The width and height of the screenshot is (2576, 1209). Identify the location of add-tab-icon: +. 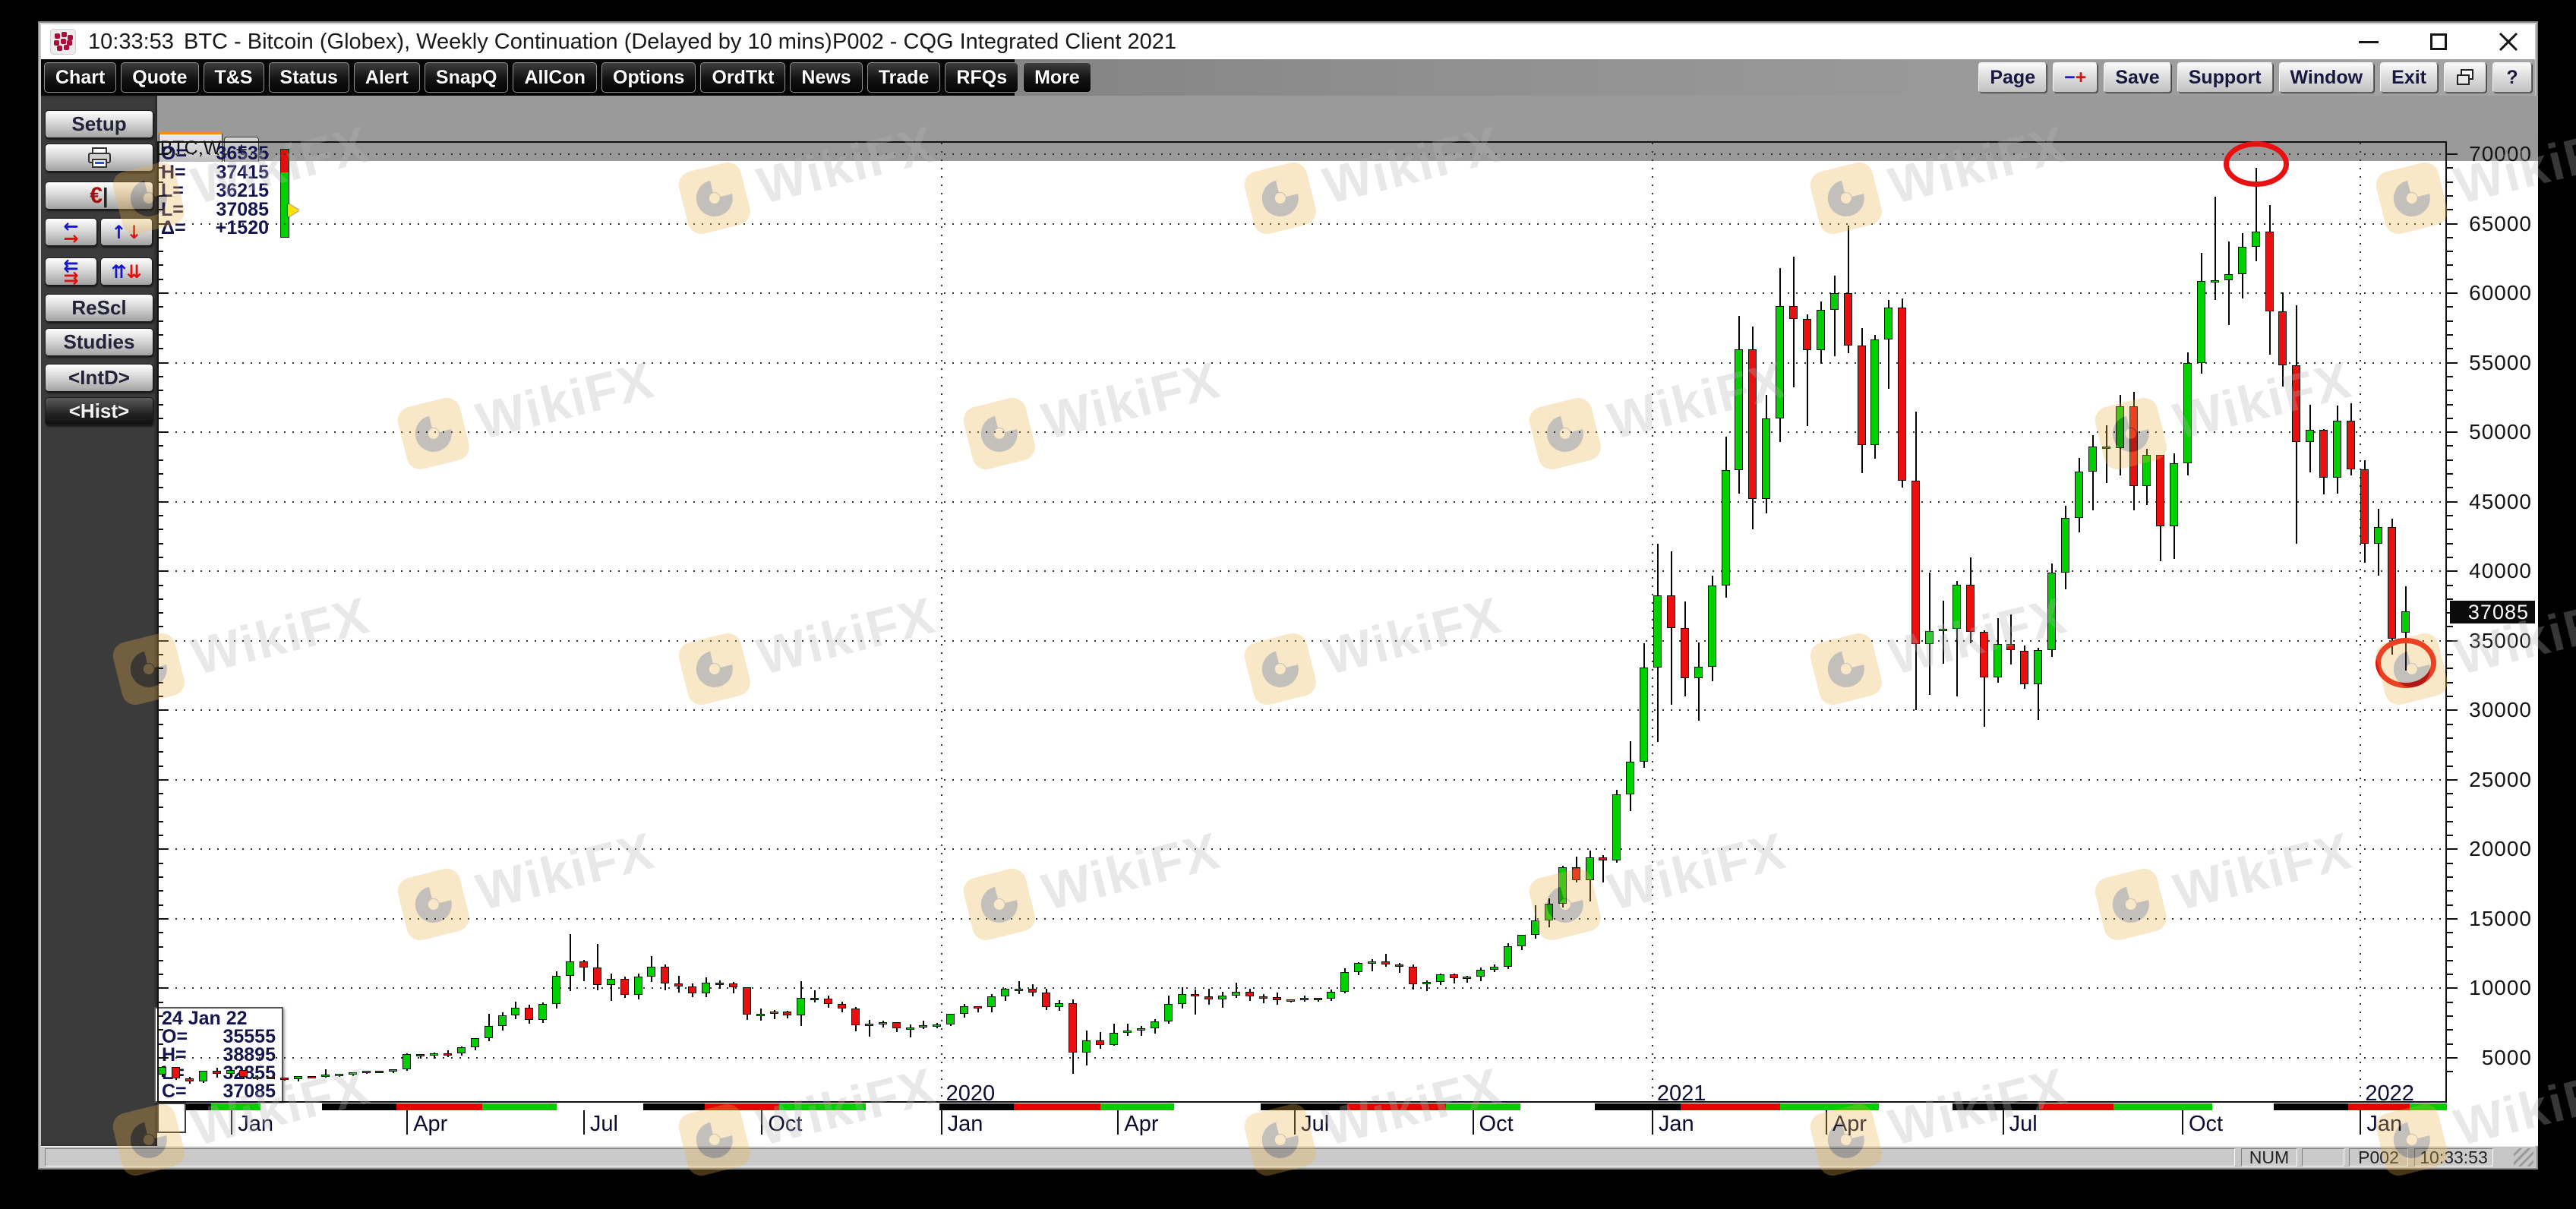
(241, 149).